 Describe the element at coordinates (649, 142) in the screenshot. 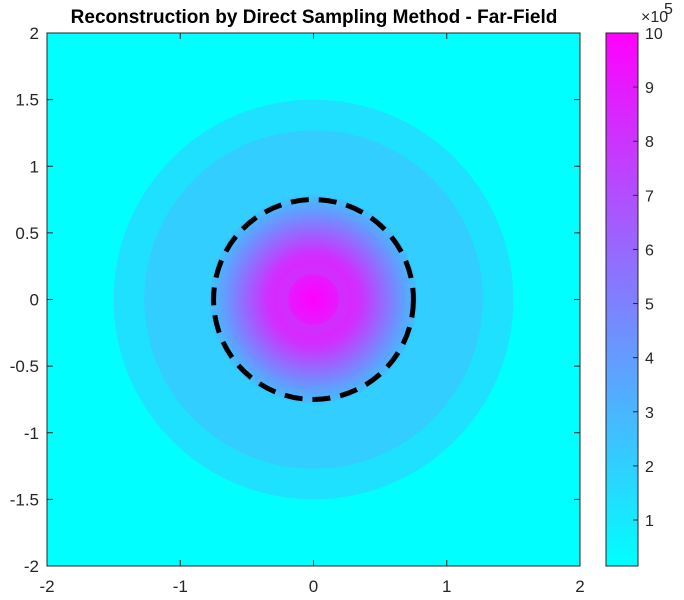

I see `colorbar-tick-label: 8` at that location.